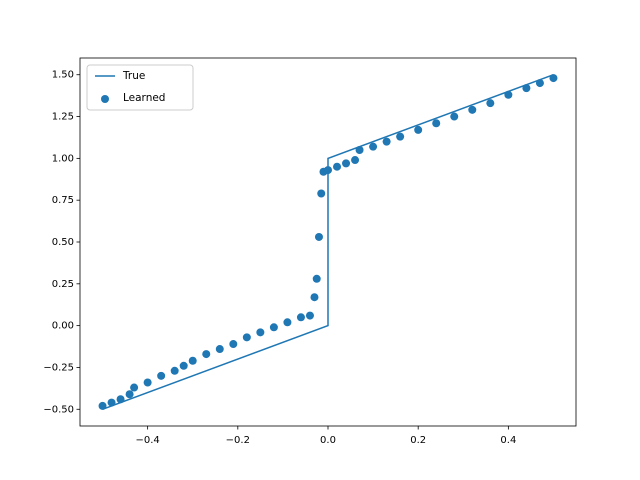 The image size is (640, 480). I want to click on x-tick-label: 0.4, so click(508, 440).